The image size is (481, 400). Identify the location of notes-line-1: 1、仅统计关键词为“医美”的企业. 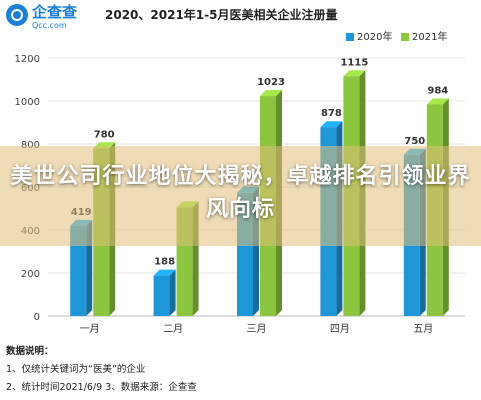
(76, 369).